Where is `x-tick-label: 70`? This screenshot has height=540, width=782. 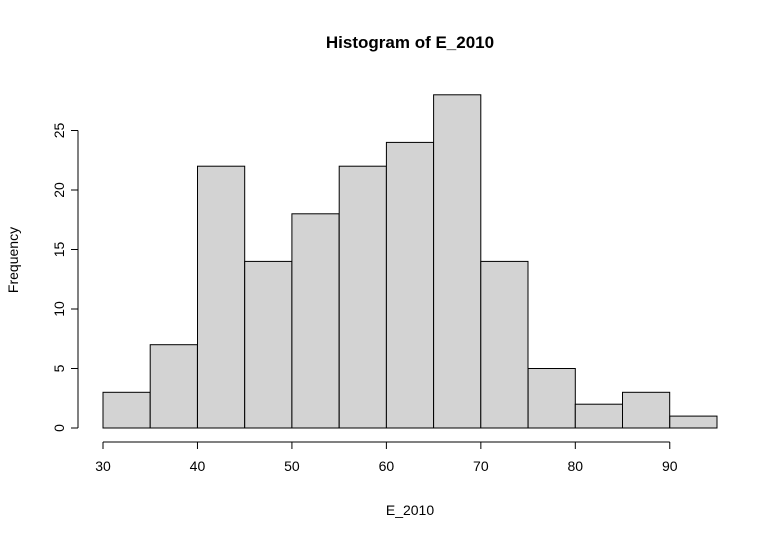
x-tick-label: 70 is located at coordinates (481, 466).